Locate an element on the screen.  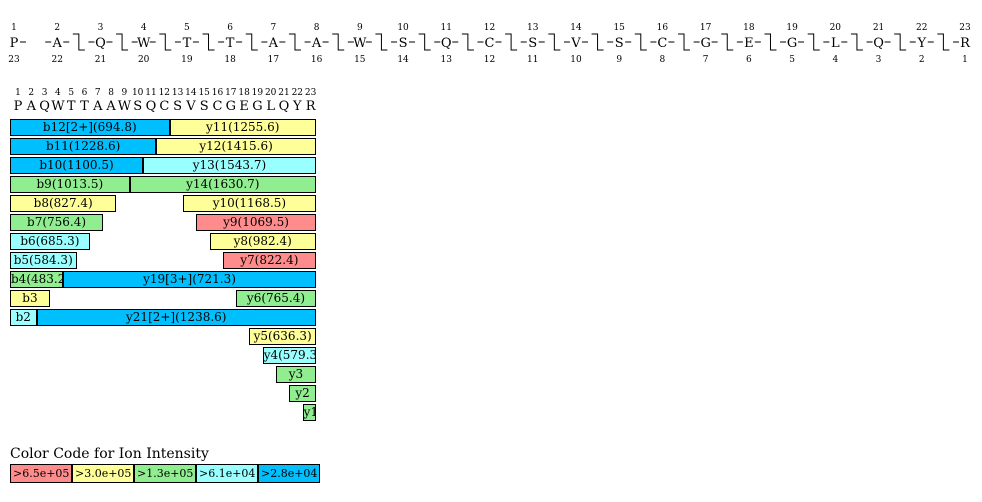
map-residue: G is located at coordinates (792, 43).